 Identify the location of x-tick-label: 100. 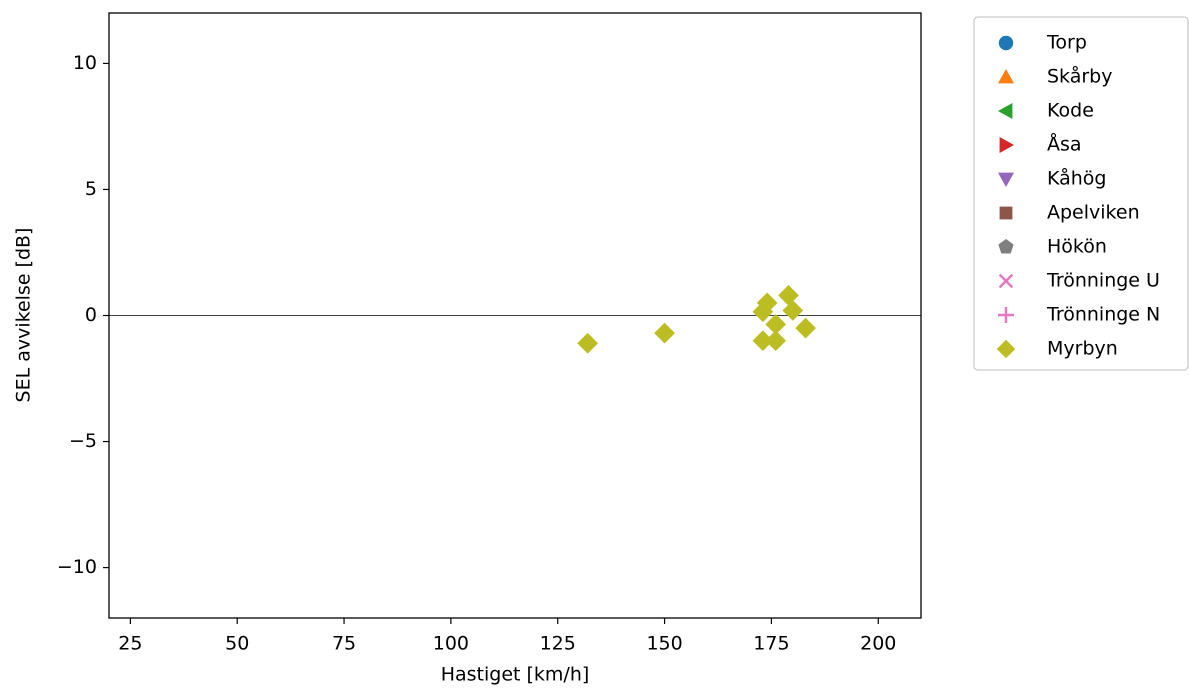
(451, 644).